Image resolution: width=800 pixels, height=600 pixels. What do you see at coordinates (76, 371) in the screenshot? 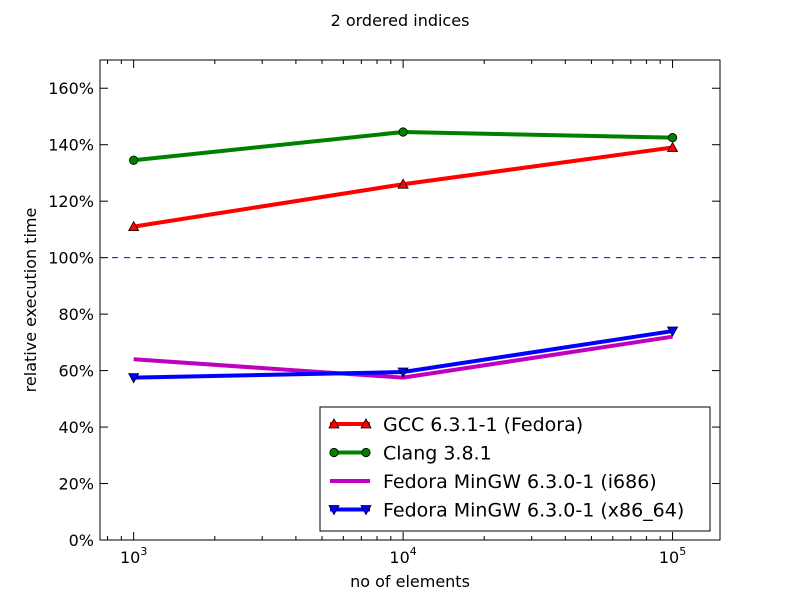
I see `y-tick-label: 60%` at bounding box center [76, 371].